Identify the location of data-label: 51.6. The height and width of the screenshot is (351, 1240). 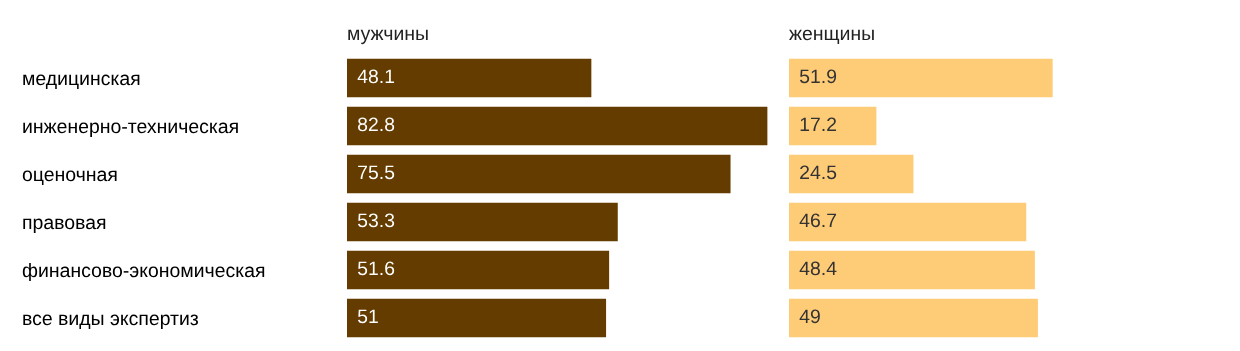
(376, 268).